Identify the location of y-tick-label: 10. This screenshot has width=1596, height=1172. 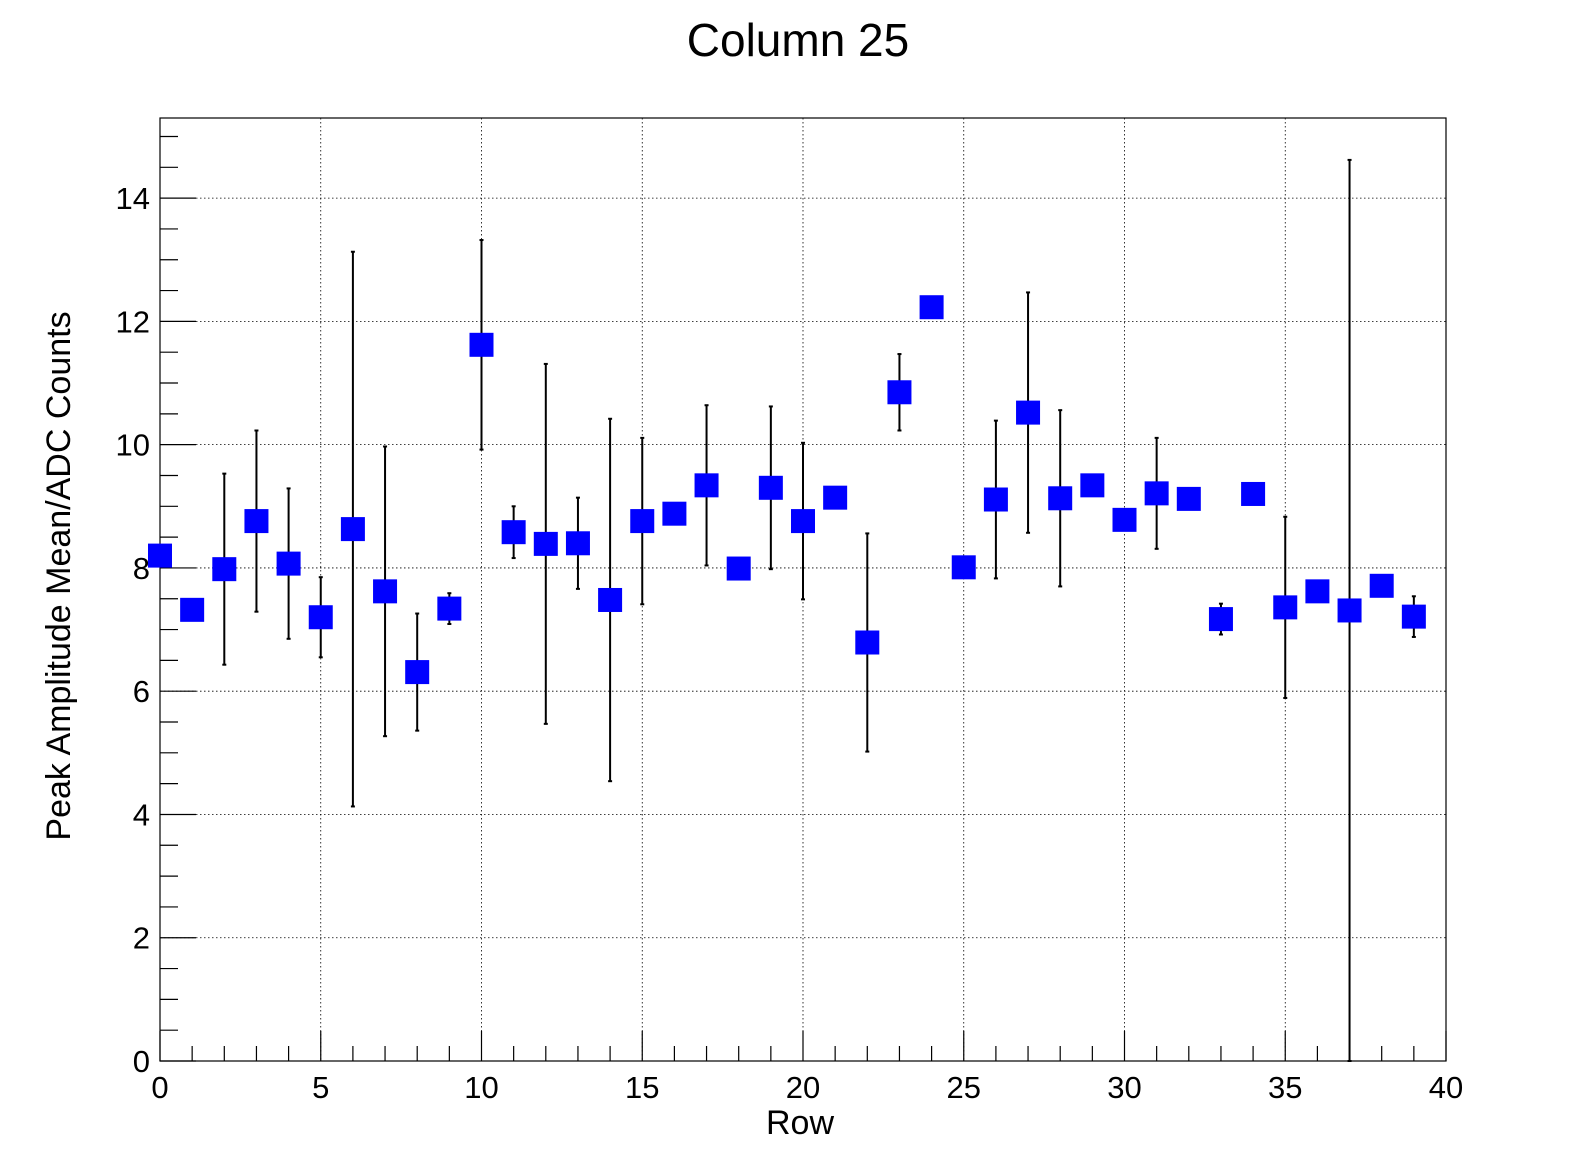
(133, 445).